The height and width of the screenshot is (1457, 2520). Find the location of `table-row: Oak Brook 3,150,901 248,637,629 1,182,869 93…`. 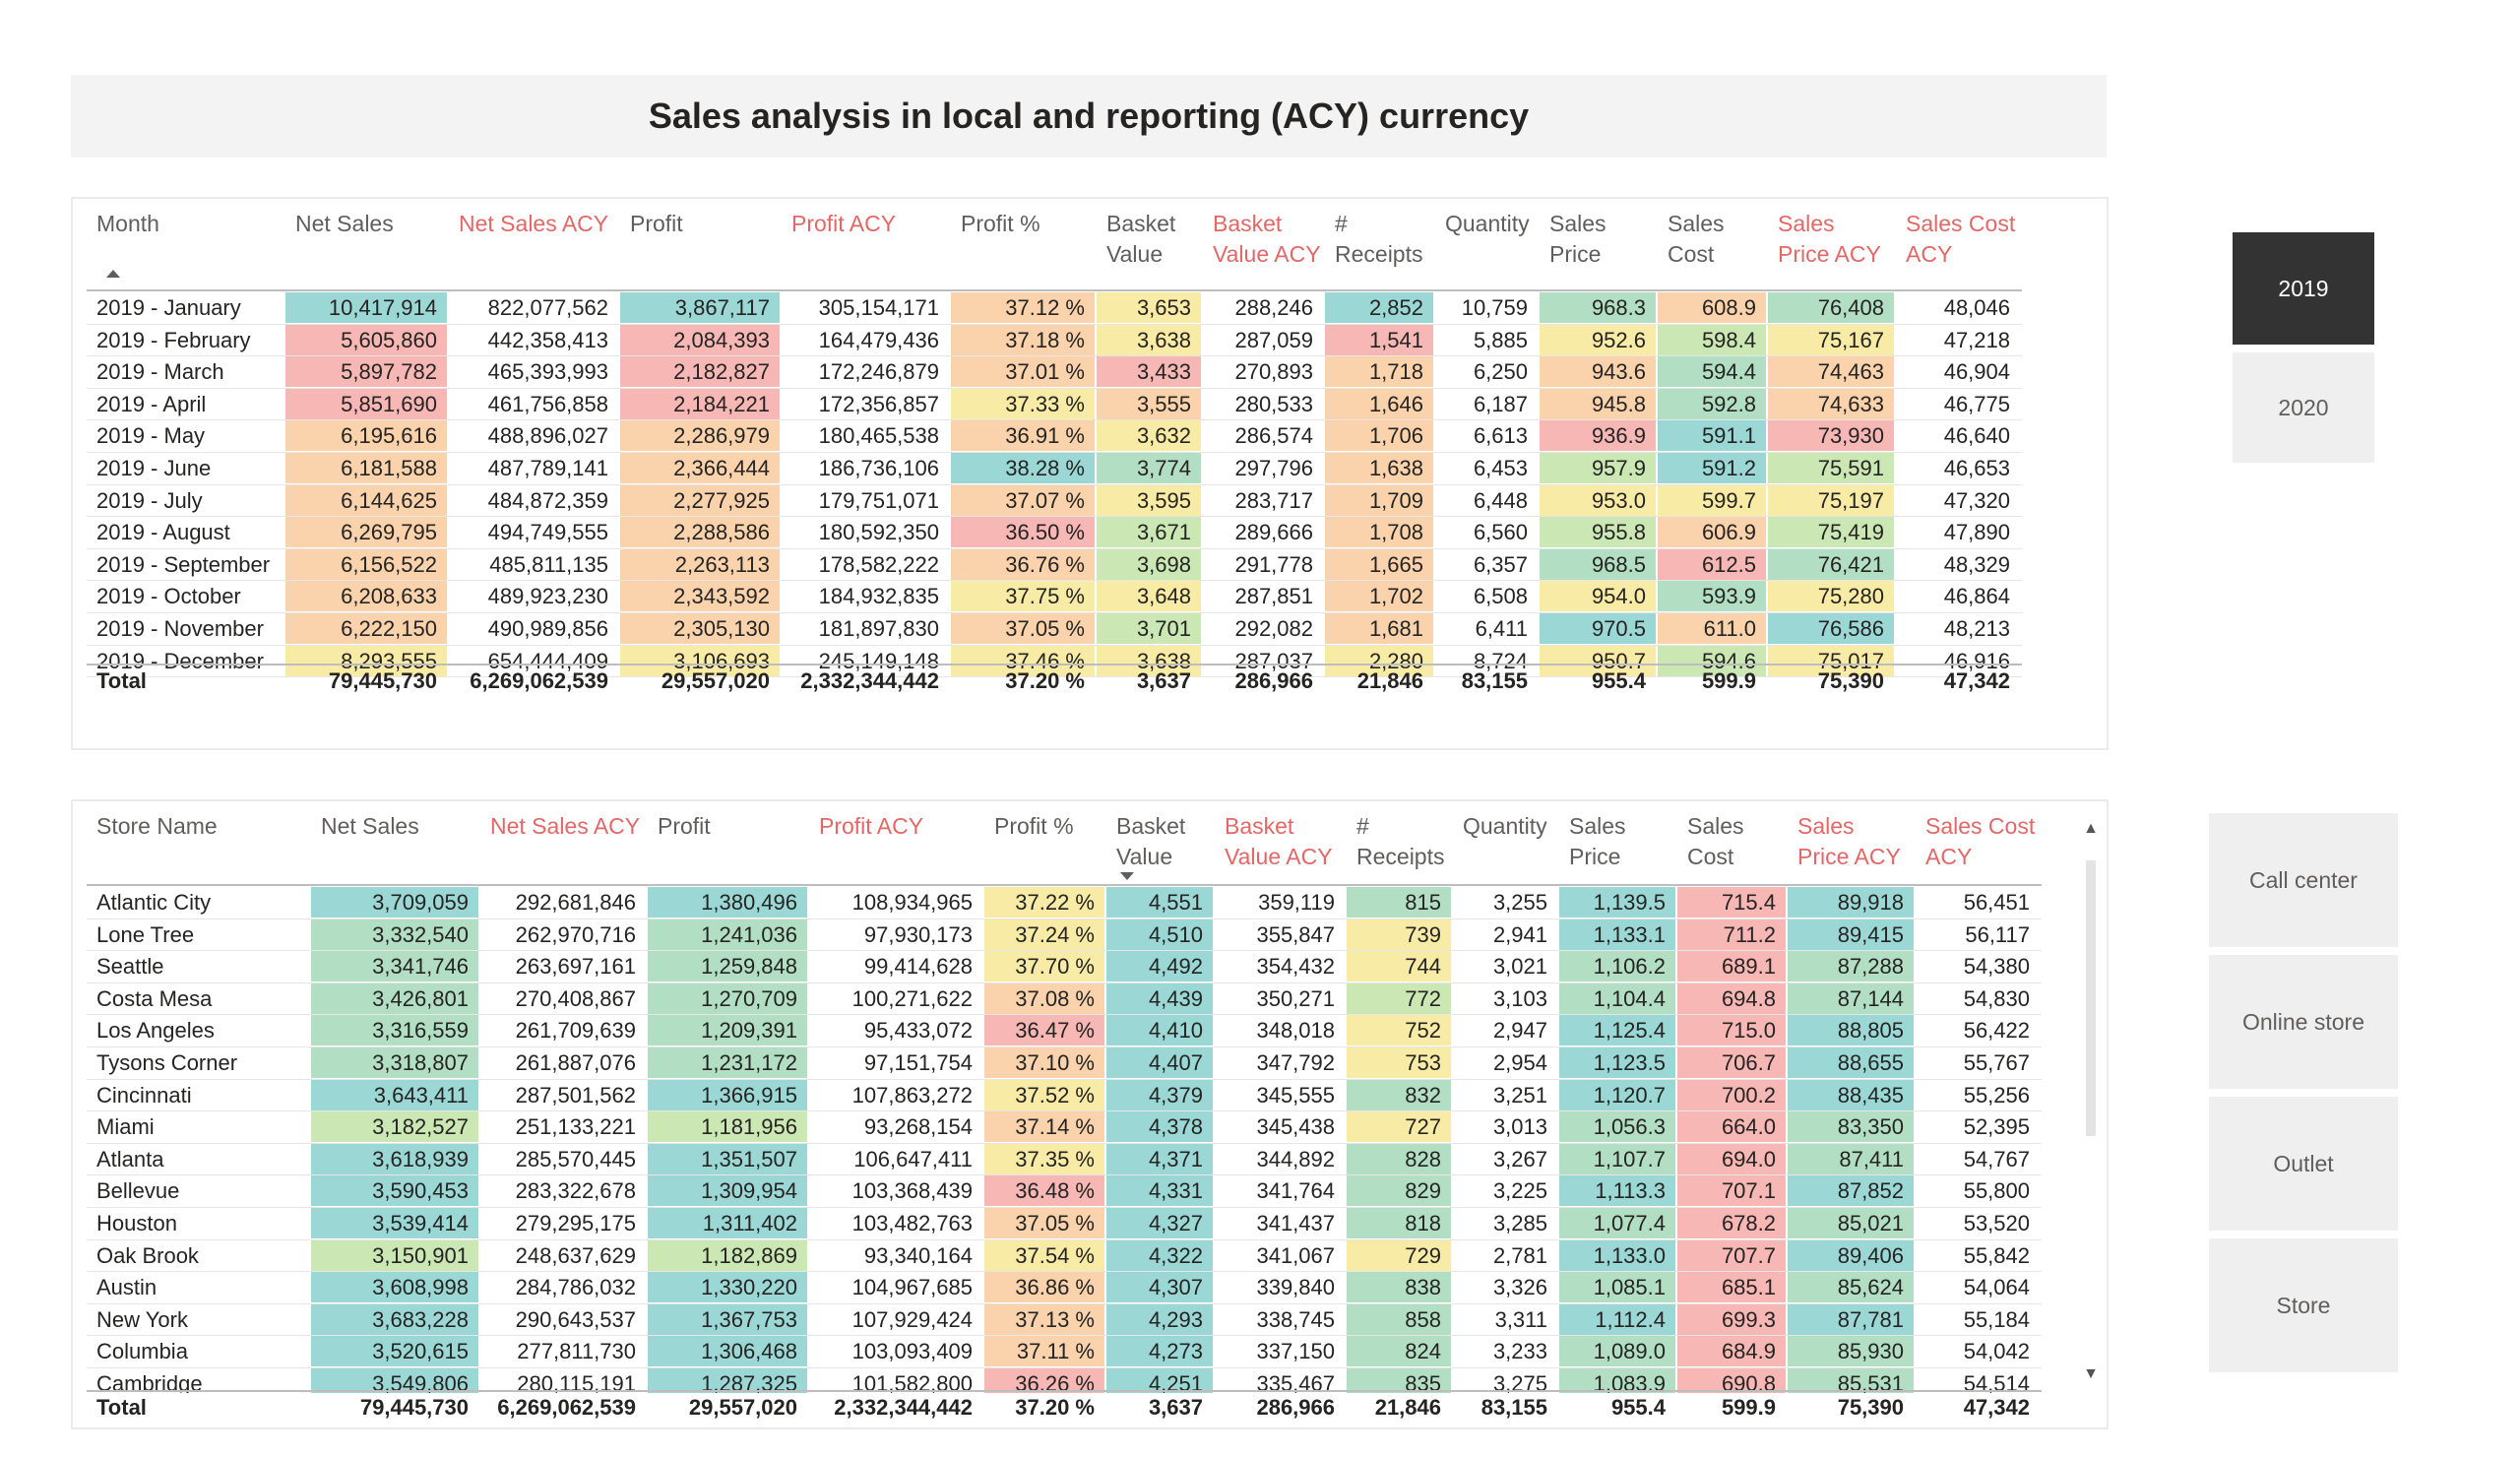

table-row: Oak Brook 3,150,901 248,637,629 1,182,869 93… is located at coordinates (1064, 1256).